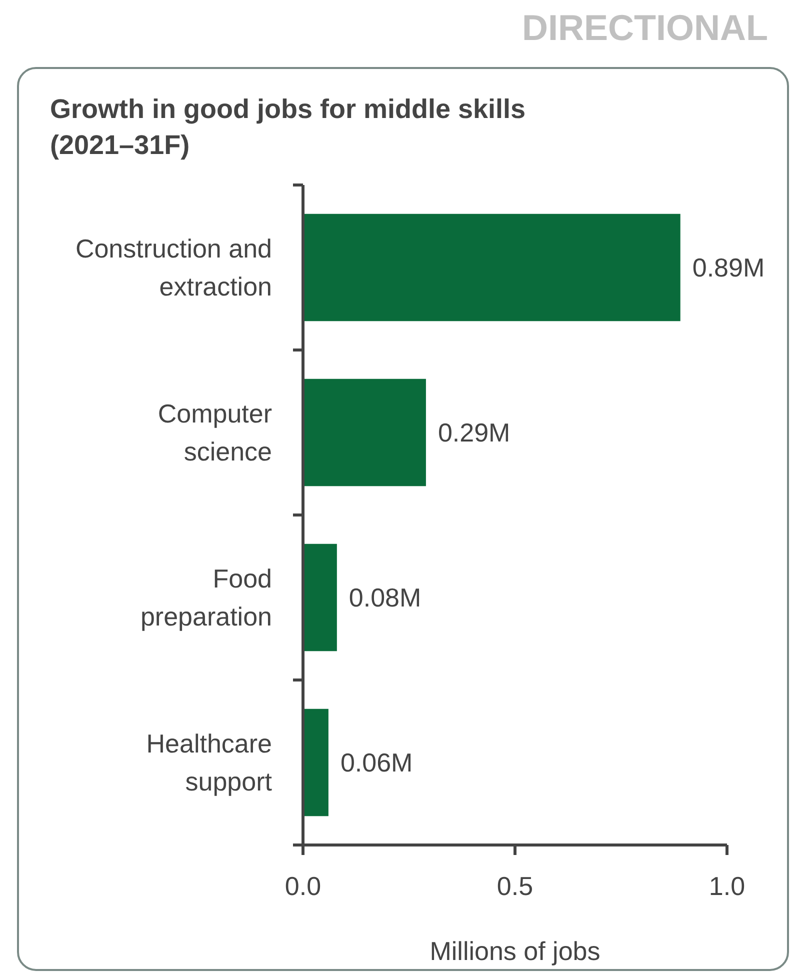  Describe the element at coordinates (645, 27) in the screenshot. I see `text: DIRECTIONAL` at that location.